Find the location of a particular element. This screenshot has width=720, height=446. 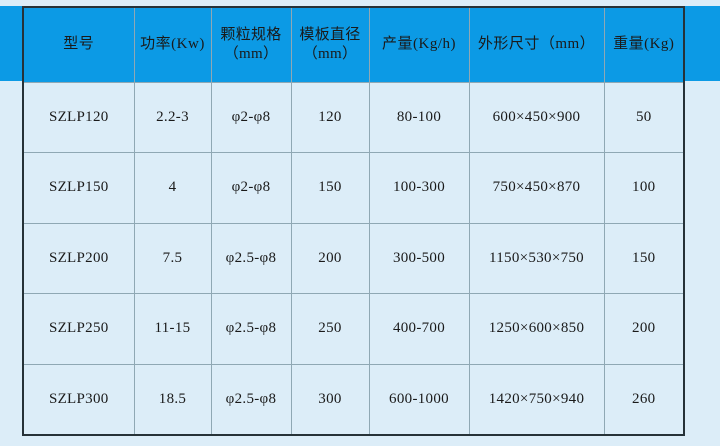

column-header-weight-label: 重量(Kg) is located at coordinates (644, 44).